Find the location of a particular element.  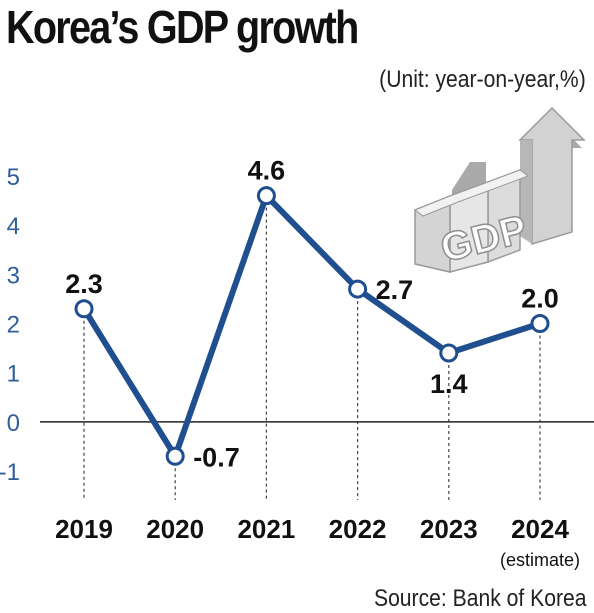

x-tick-label: 2024 is located at coordinates (540, 529).